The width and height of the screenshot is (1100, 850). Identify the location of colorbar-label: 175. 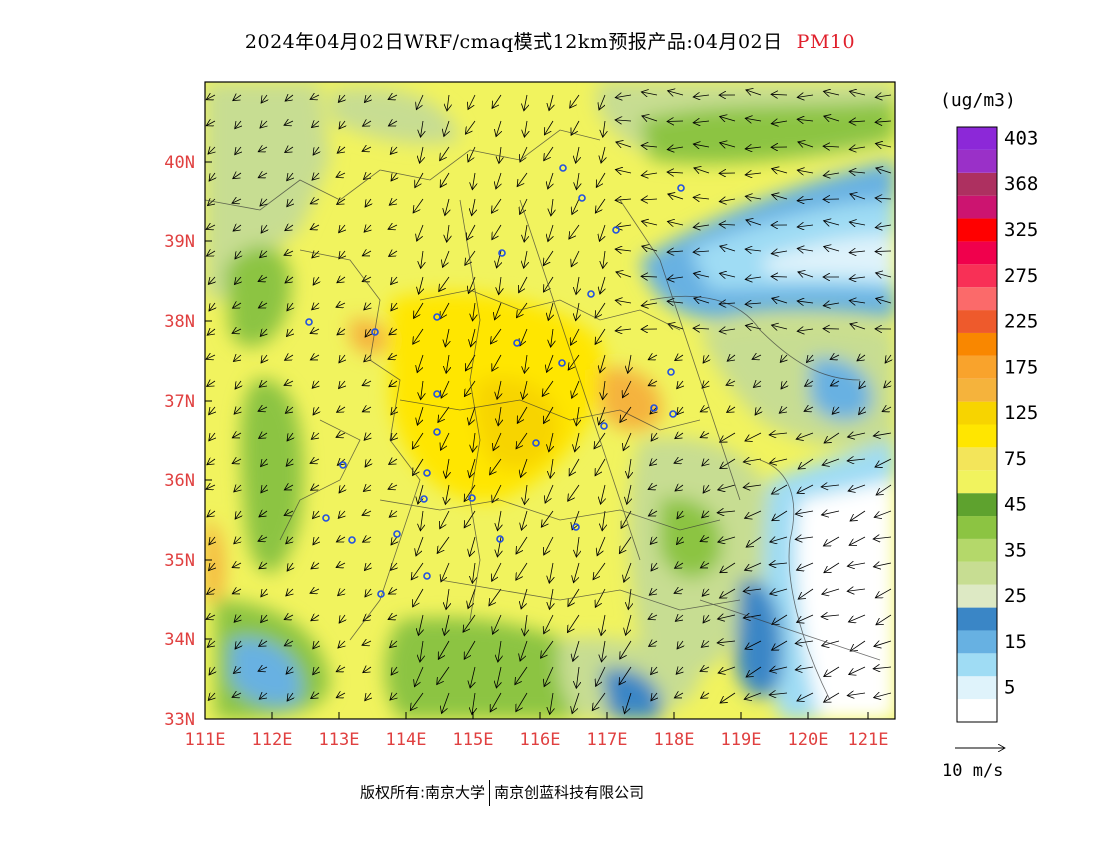
(1021, 367).